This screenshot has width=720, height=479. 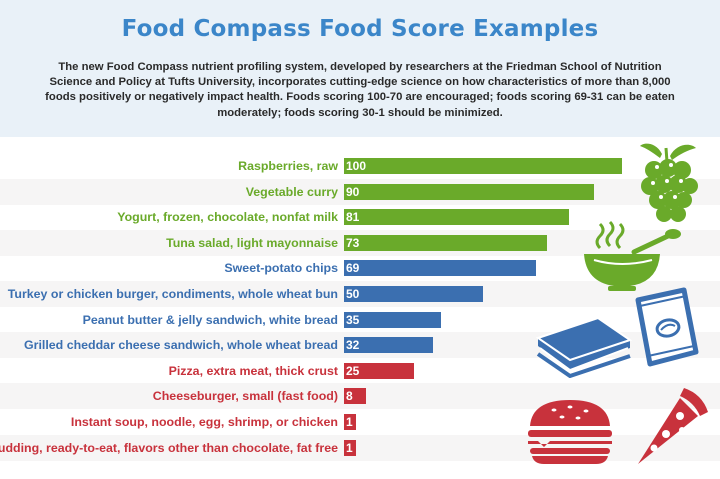 I want to click on bar-label: Tuna salad, light mayonnaise, so click(x=252, y=243).